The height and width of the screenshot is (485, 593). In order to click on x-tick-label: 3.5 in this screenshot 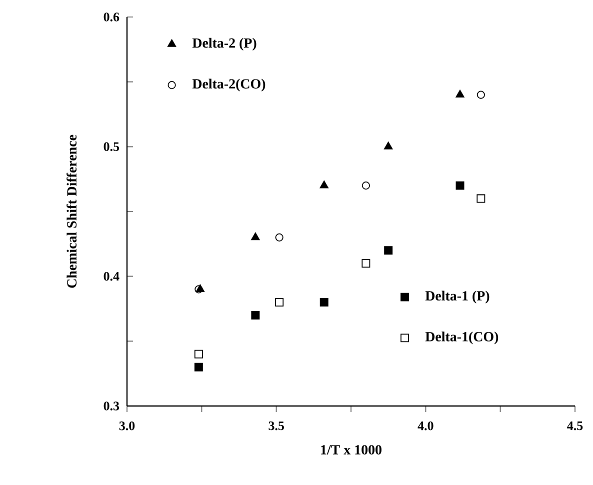, I will do `click(276, 425)`.